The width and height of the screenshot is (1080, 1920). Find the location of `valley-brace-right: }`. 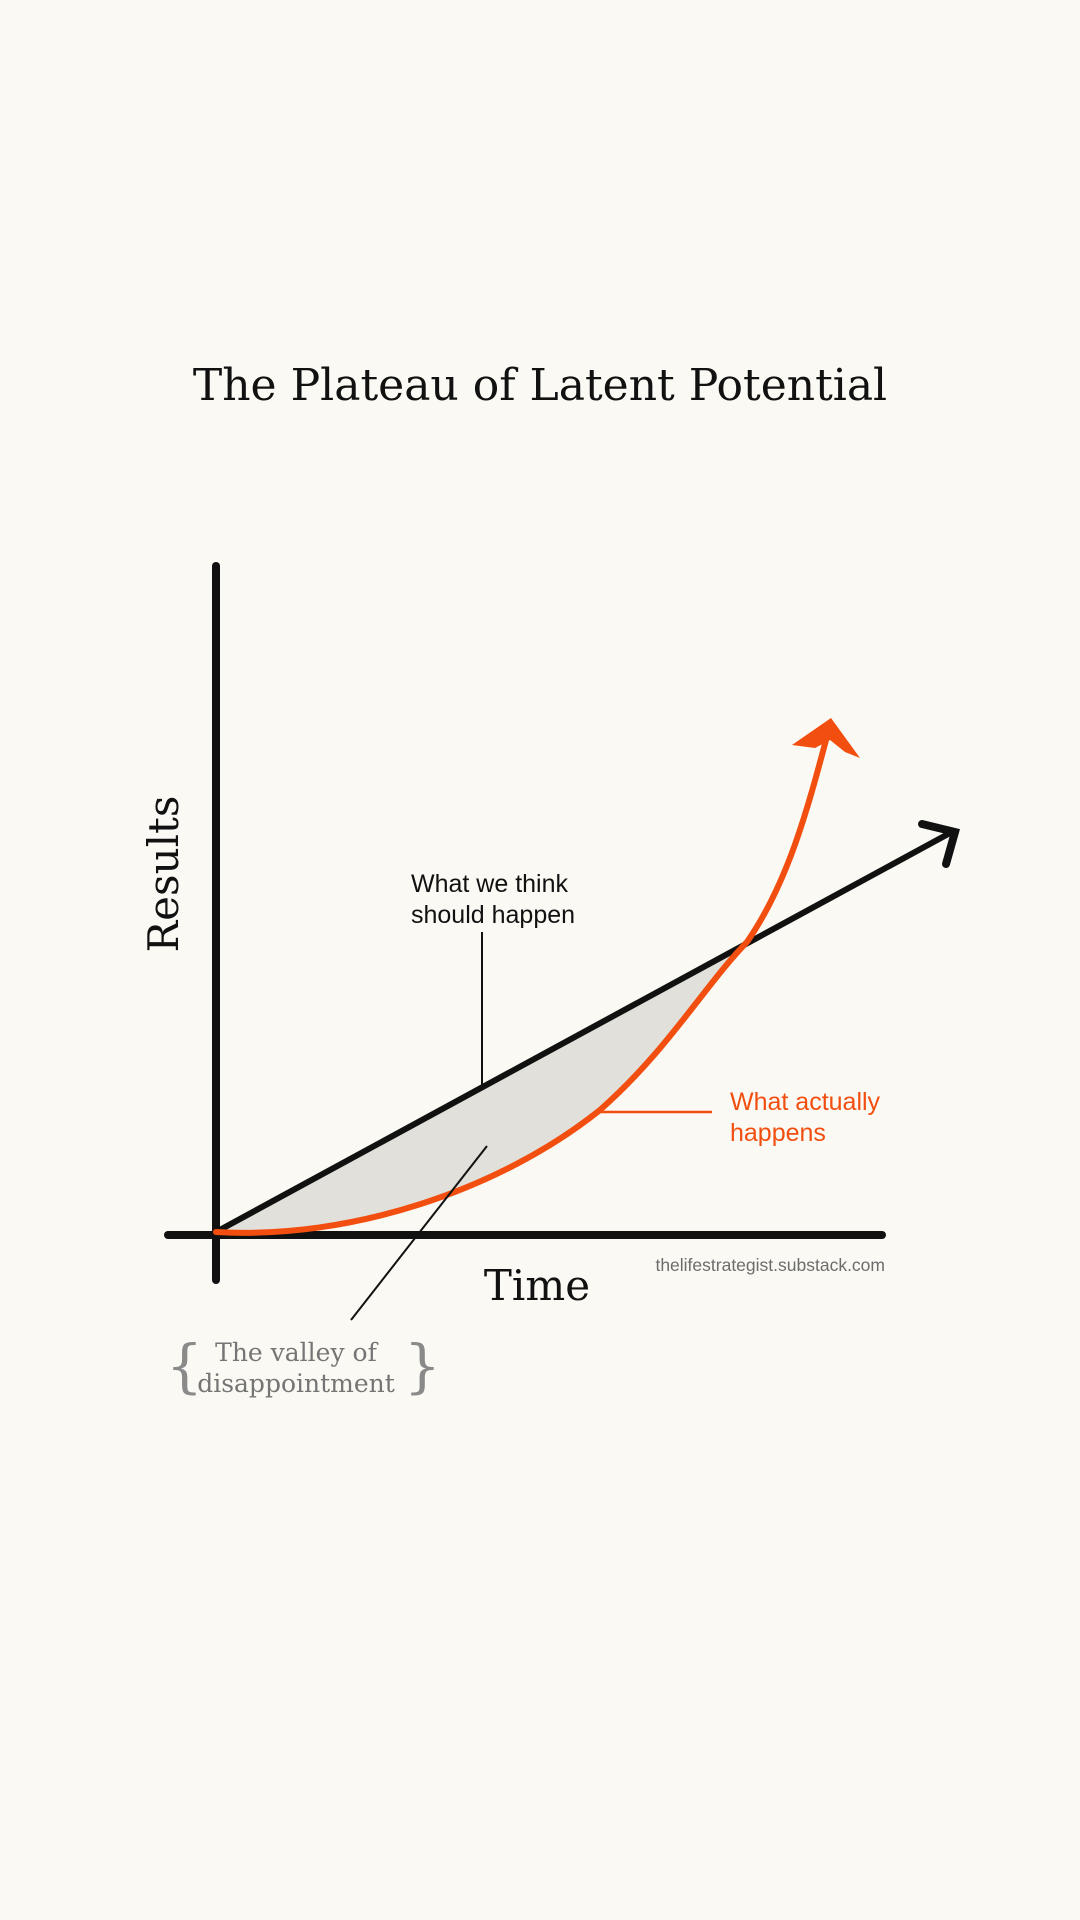

valley-brace-right: } is located at coordinates (422, 1366).